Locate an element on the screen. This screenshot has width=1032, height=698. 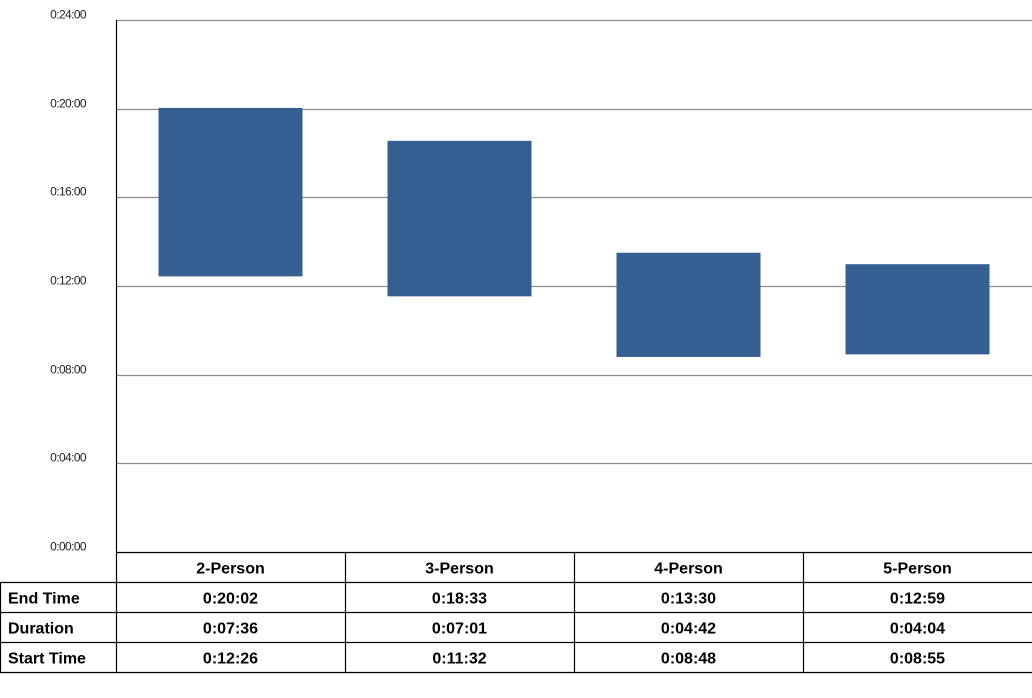
y-tick-label: 0:24:00 is located at coordinates (68, 15).